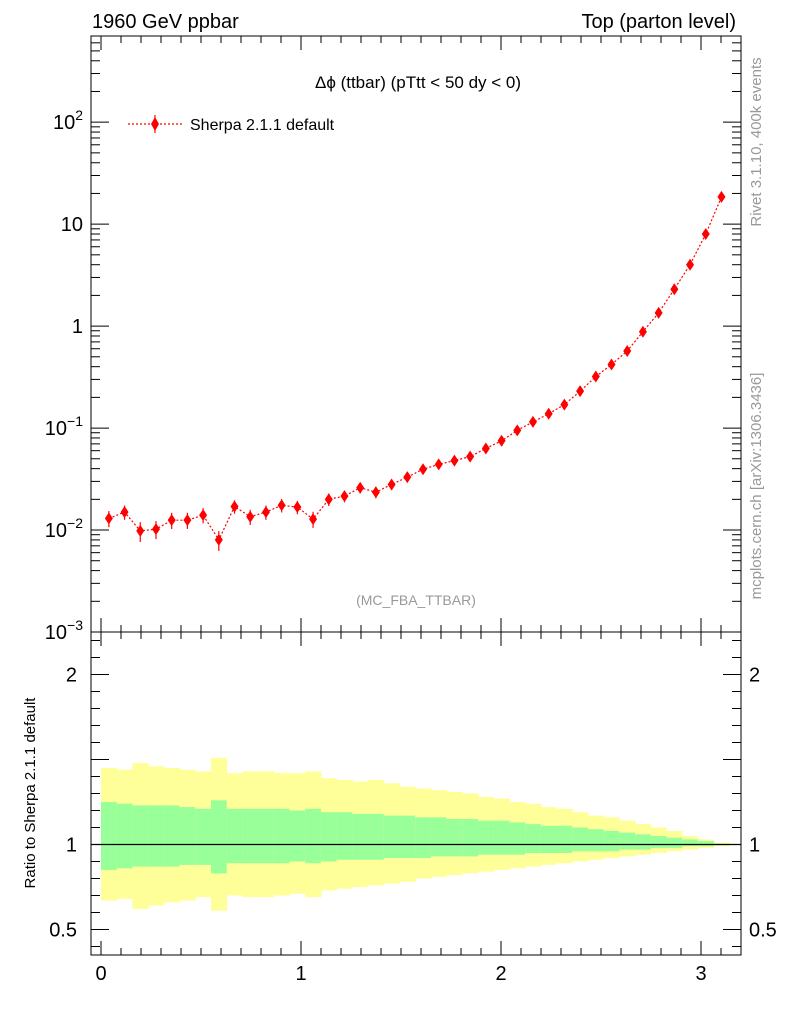  I want to click on main-ytick-label: 10, so click(72, 225).